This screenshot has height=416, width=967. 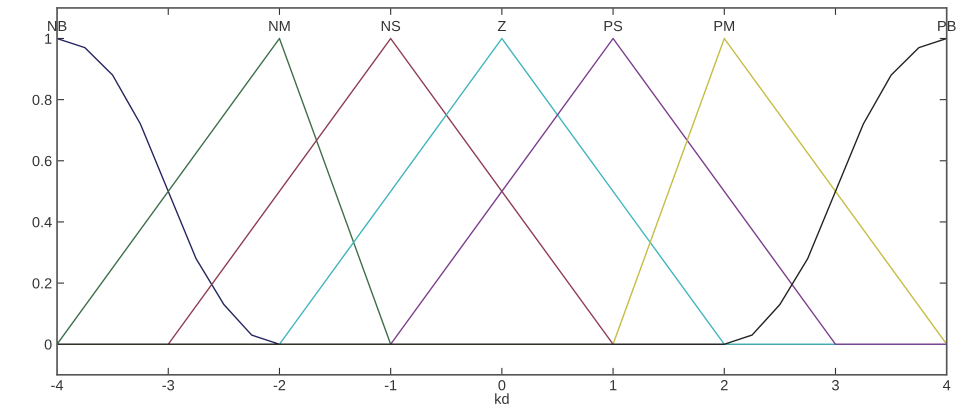 I want to click on y-tick-label: 1, so click(x=48, y=39).